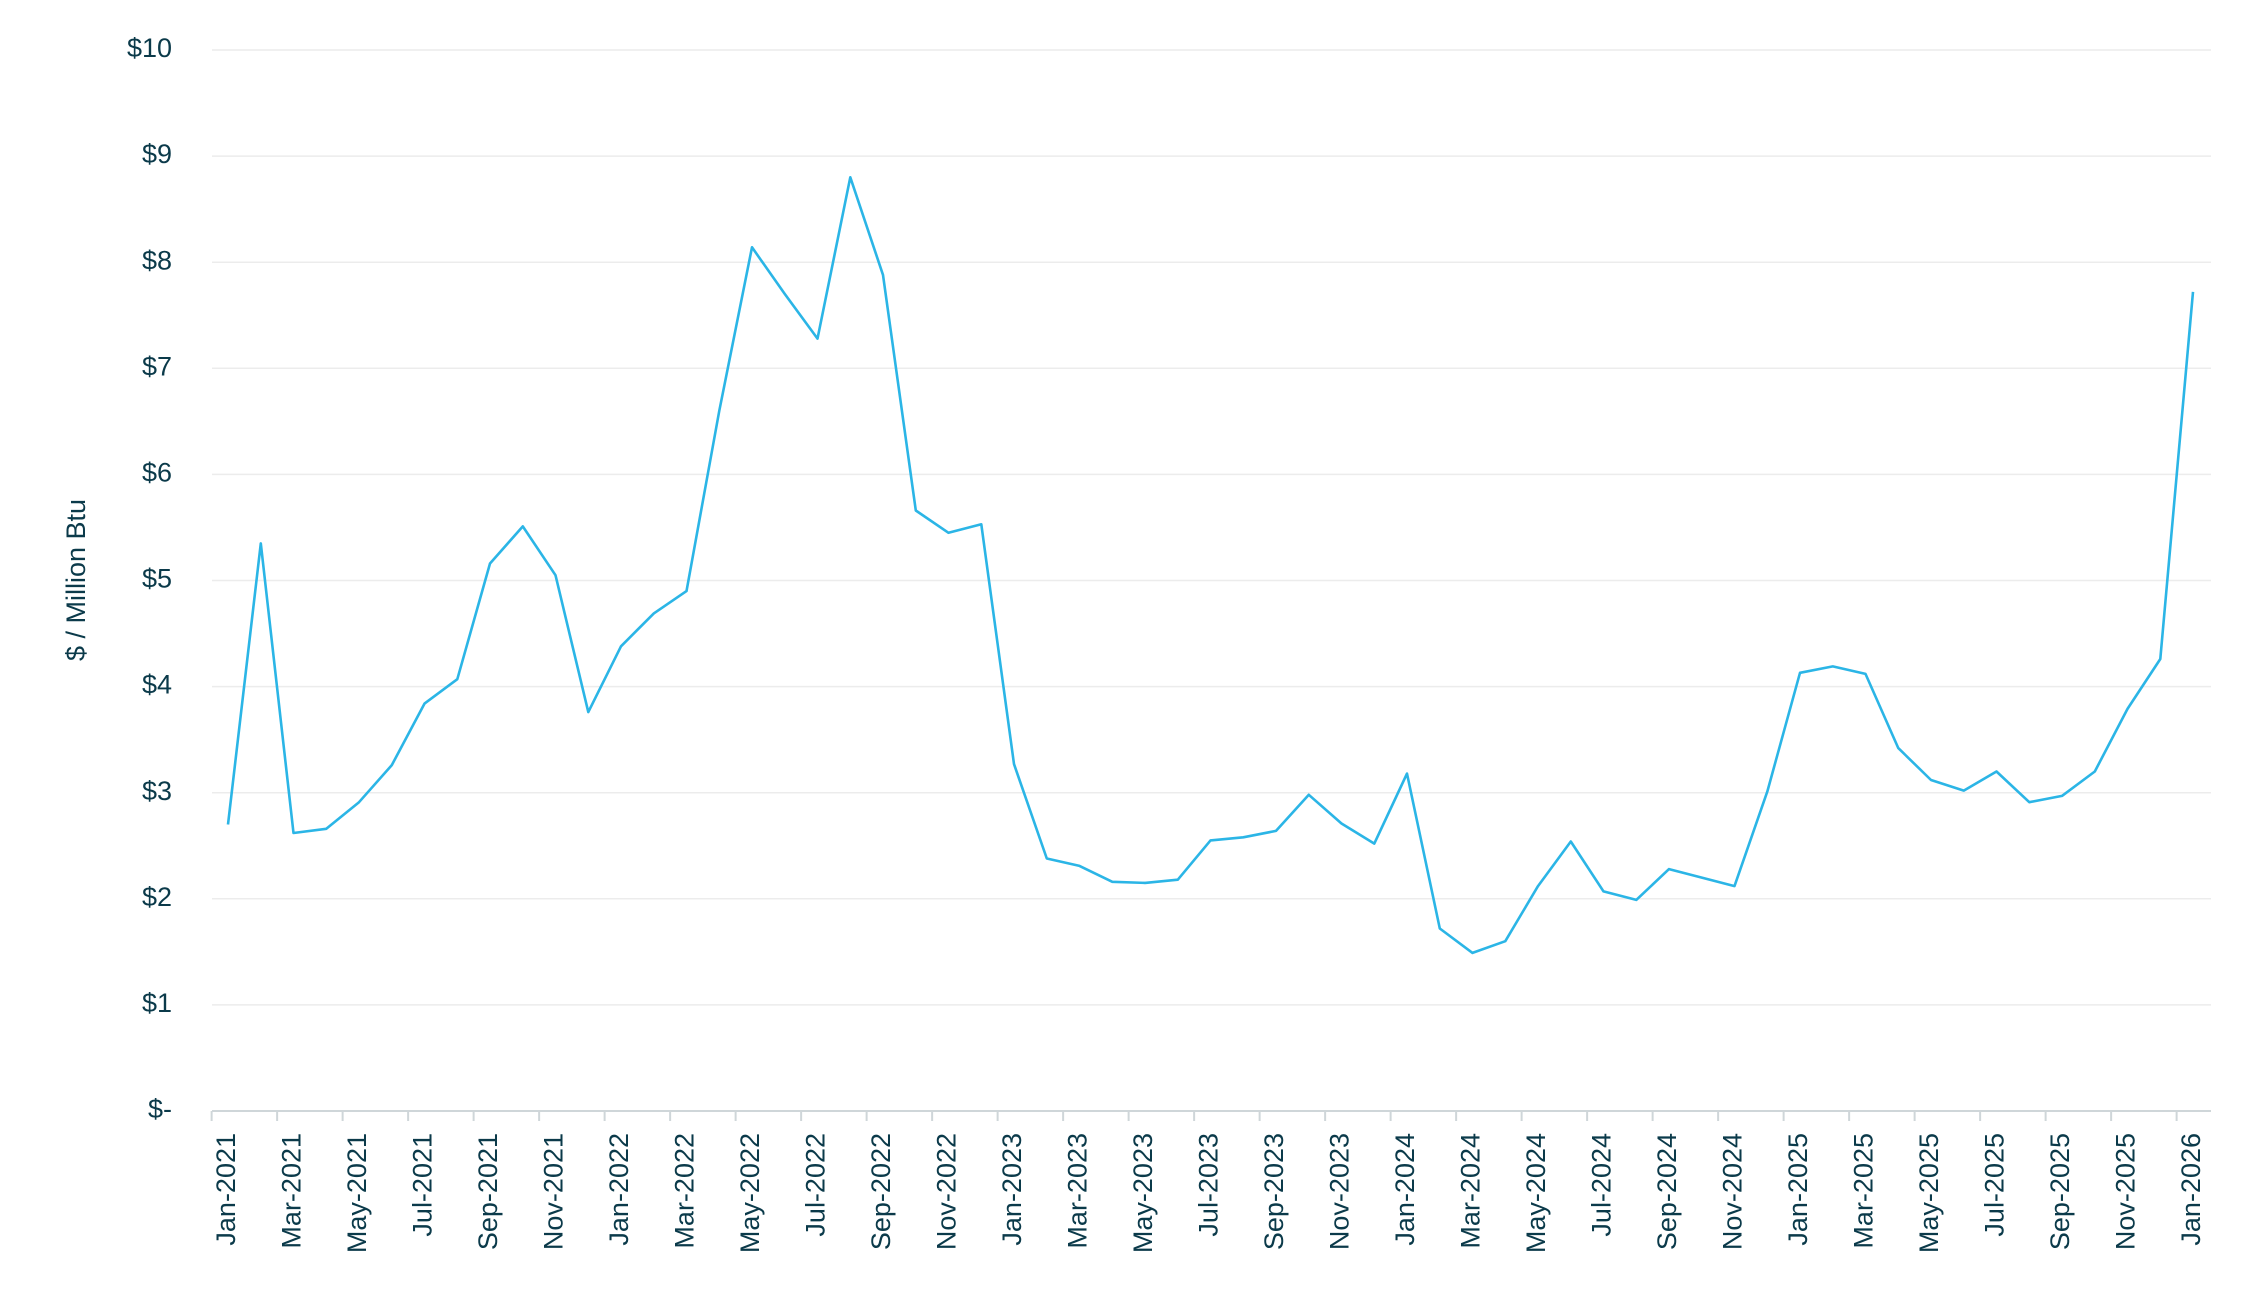 Image resolution: width=2251 pixels, height=1314 pixels. What do you see at coordinates (423, 1185) in the screenshot?
I see `x-tick-label: Jul-2021` at bounding box center [423, 1185].